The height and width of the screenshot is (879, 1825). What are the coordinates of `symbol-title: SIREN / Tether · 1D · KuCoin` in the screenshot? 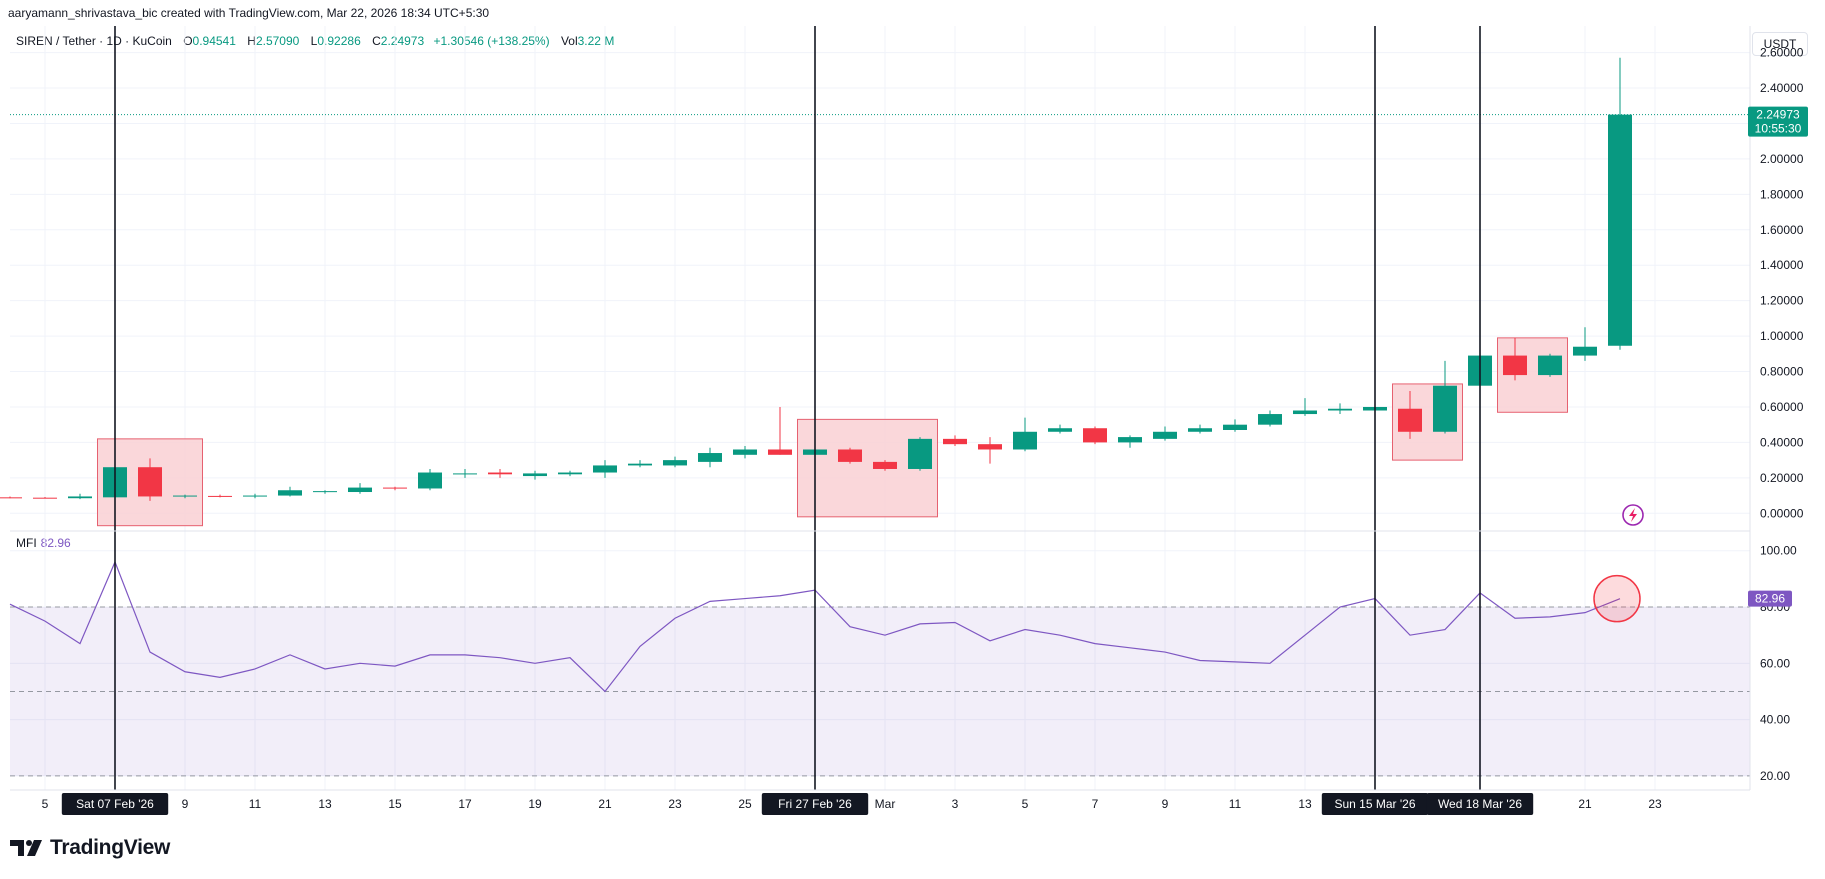 It's located at (94, 41).